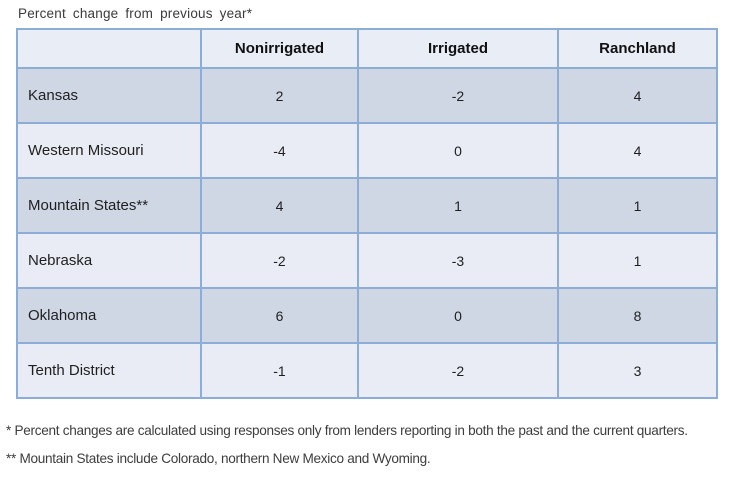 The height and width of the screenshot is (485, 733). I want to click on row-label: Western Missouri, so click(109, 150).